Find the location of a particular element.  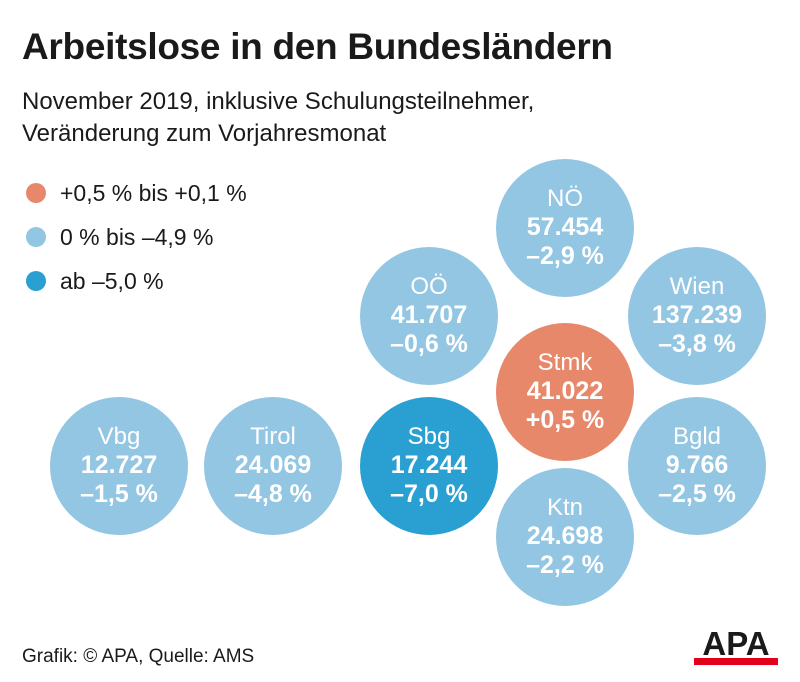

legend-item-strong-decrease: ab –5,0 % is located at coordinates (136, 281).